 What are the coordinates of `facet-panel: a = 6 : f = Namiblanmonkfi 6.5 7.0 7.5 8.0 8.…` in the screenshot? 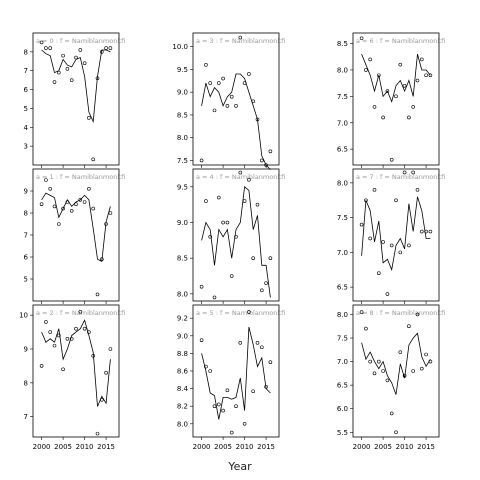 It's located at (391, 100).